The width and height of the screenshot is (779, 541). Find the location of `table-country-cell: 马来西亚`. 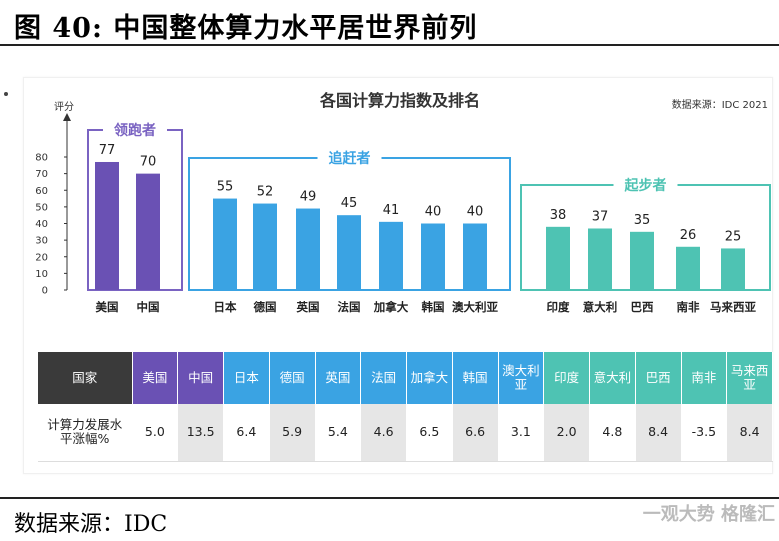

table-country-cell: 马来西亚 is located at coordinates (749, 378).